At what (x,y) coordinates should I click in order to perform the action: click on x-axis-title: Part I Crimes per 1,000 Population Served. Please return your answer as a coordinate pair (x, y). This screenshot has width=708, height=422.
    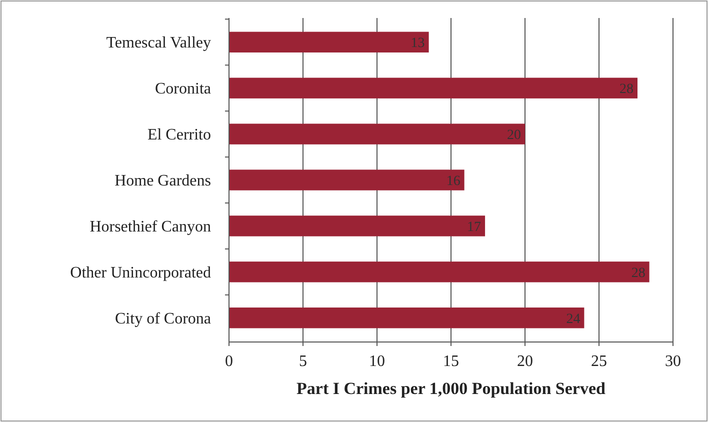
    Looking at the image, I should click on (451, 388).